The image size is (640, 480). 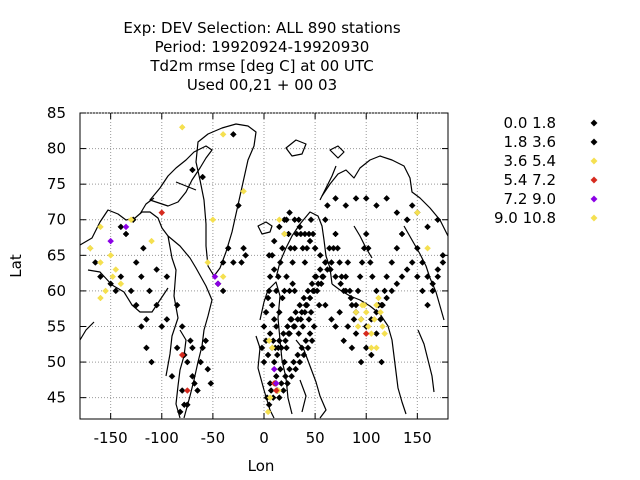 I want to click on y-tick-label: 60, so click(x=56, y=291).